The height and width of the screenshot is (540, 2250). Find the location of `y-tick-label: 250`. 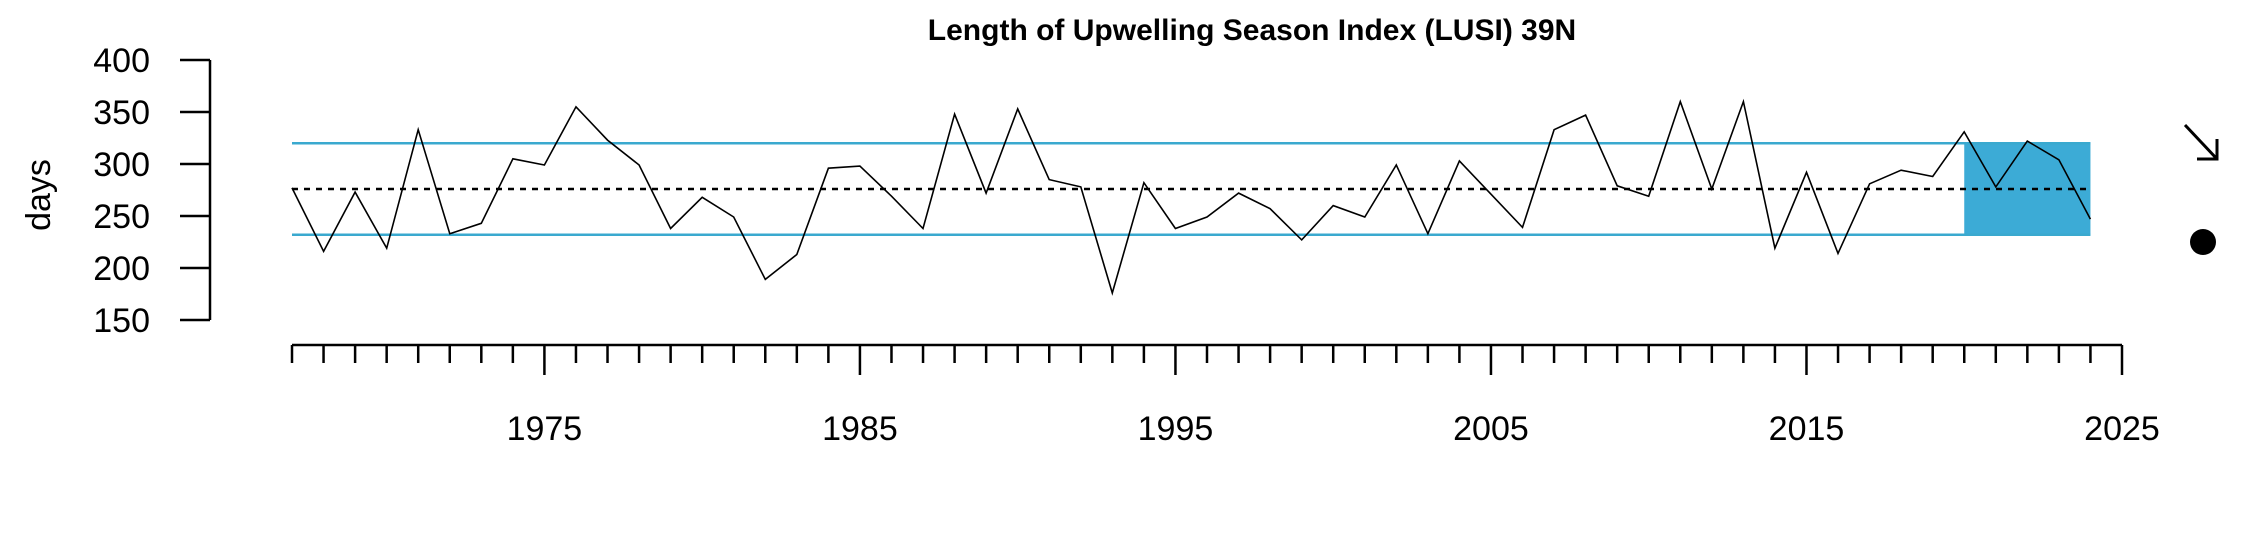

y-tick-label: 250 is located at coordinates (121, 217).